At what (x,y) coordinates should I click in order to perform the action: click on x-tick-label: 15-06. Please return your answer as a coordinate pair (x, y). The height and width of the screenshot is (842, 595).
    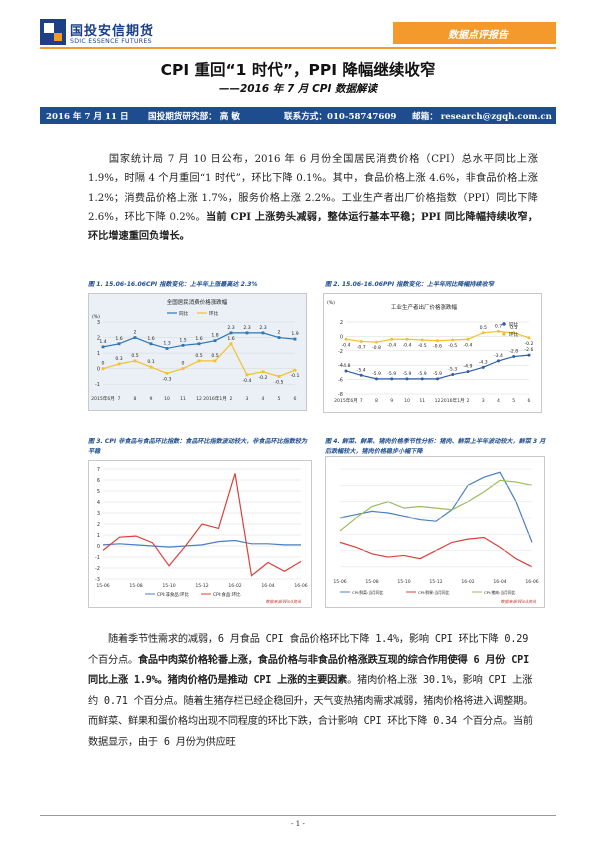
    Looking at the image, I should click on (102, 586).